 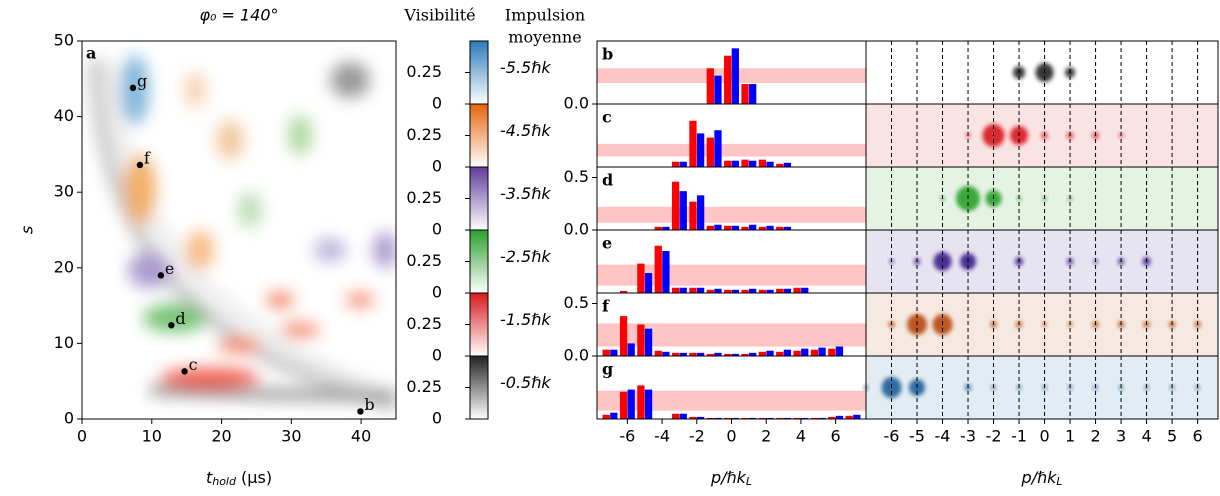 What do you see at coordinates (221, 436) in the screenshot?
I see `x-tick-label: 20` at bounding box center [221, 436].